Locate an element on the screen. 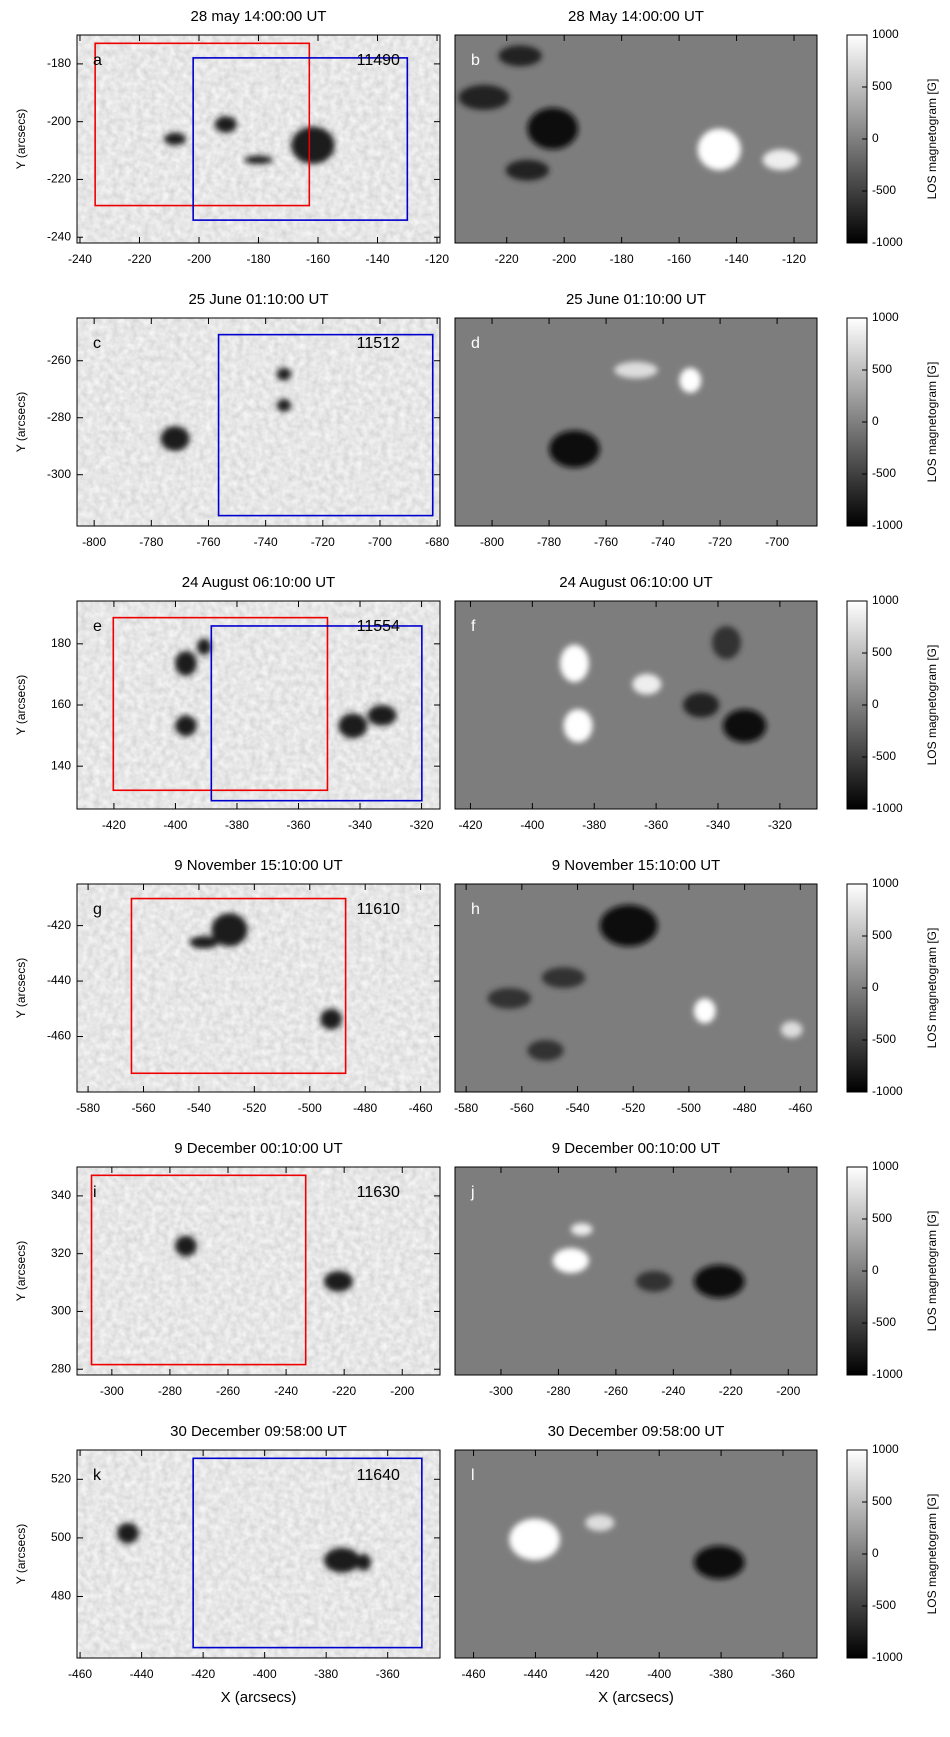 Image resolution: width=950 pixels, height=1737 pixels. x-axis-label: X (arcsecs) is located at coordinates (636, 1697).